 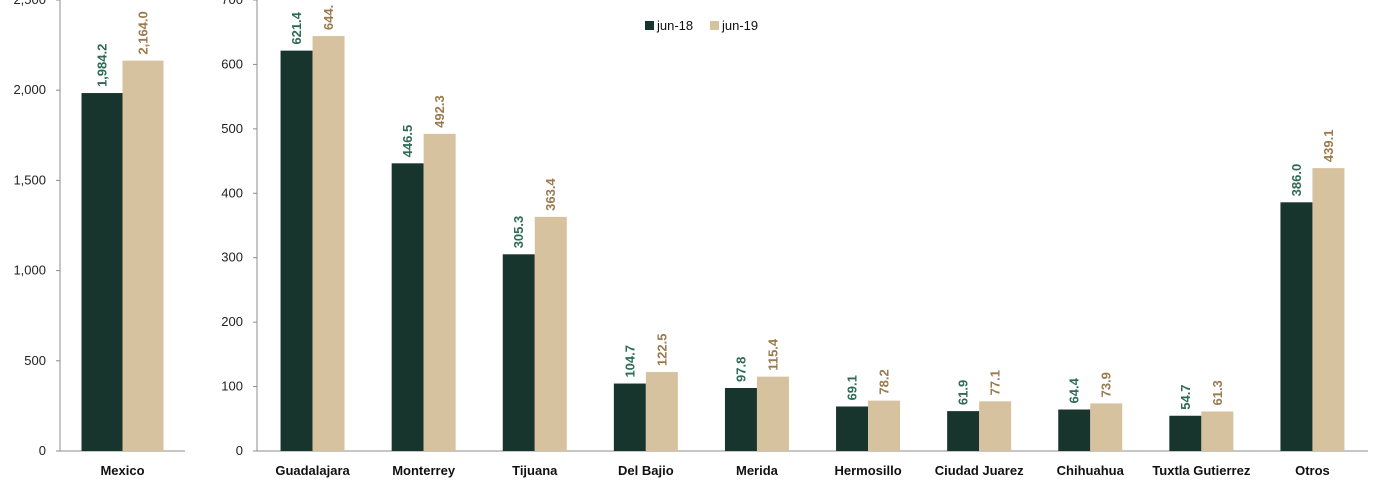 What do you see at coordinates (122, 470) in the screenshot?
I see `category-label: Mexico` at bounding box center [122, 470].